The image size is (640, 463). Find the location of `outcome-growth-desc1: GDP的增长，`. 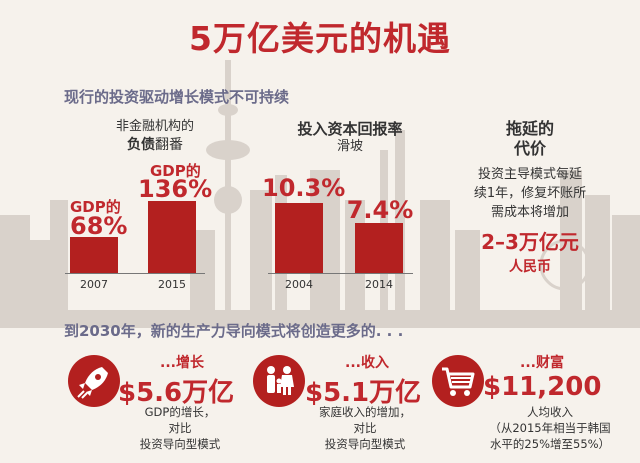

outcome-growth-desc1: GDP的增长， is located at coordinates (180, 412).